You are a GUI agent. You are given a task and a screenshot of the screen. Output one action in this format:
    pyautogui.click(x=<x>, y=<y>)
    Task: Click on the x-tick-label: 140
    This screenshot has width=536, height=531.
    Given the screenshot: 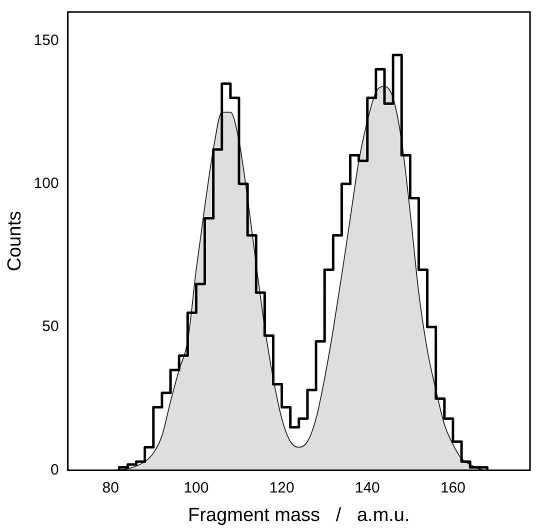 What is the action you would take?
    pyautogui.click(x=367, y=487)
    